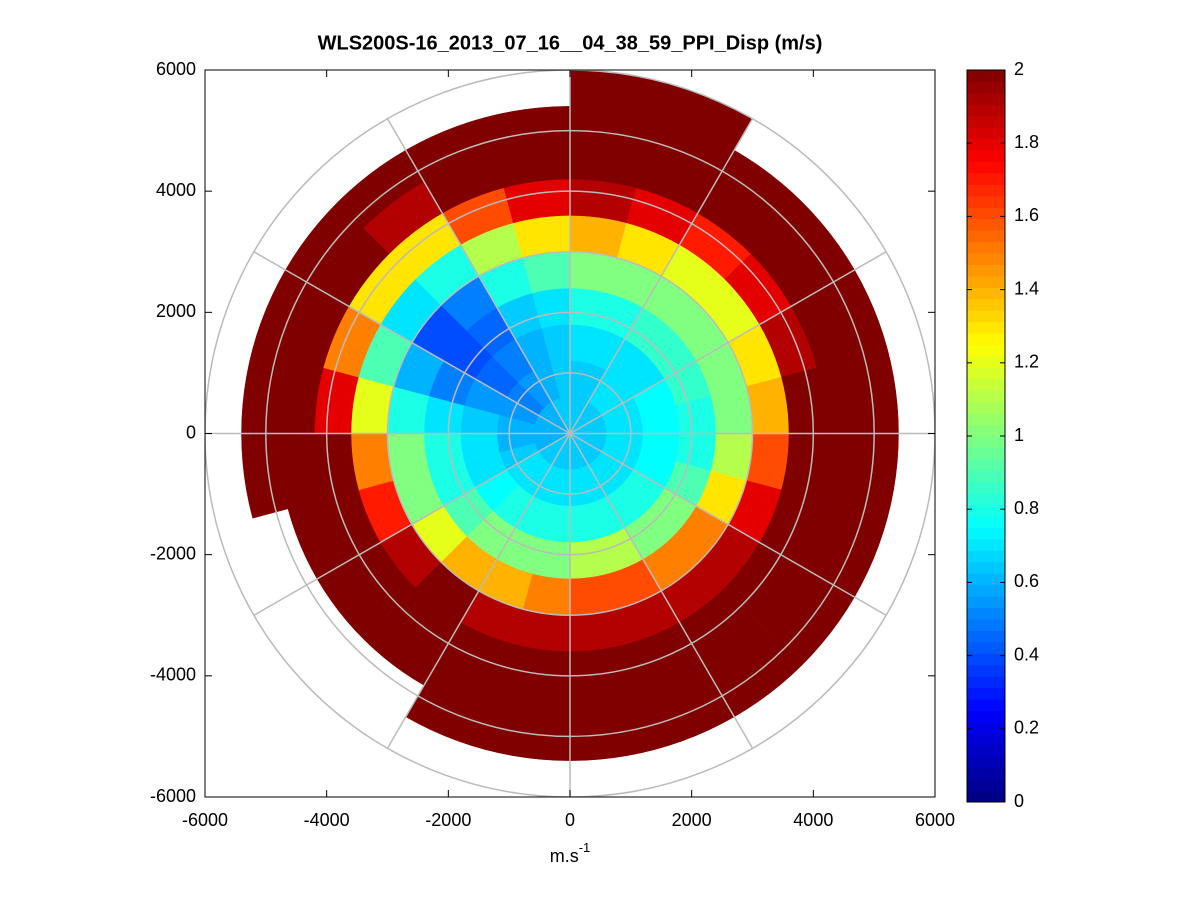 Image resolution: width=1201 pixels, height=906 pixels. I want to click on x-tick-label: 2000, so click(692, 820).